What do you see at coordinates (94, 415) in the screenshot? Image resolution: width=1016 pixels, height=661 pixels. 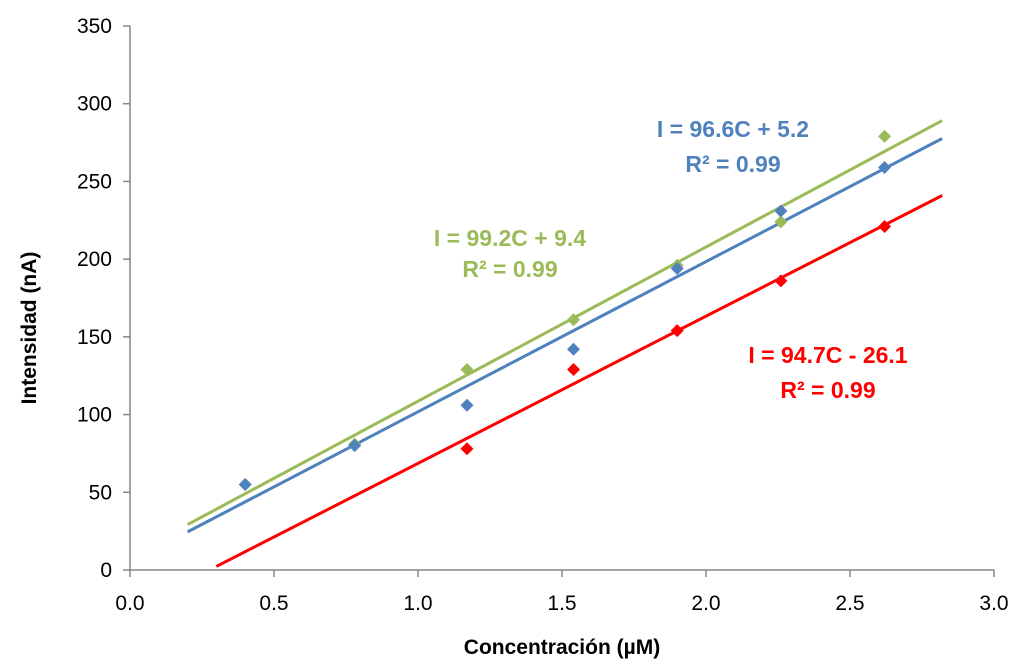 I see `y-tick-label: 100` at bounding box center [94, 415].